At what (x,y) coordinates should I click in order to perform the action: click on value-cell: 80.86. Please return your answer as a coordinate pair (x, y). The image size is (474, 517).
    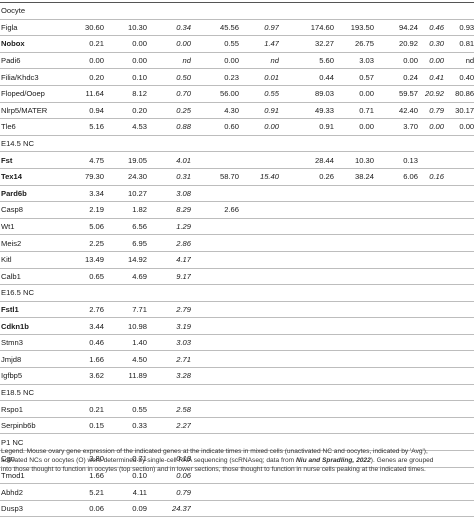
    Looking at the image, I should click on (459, 94).